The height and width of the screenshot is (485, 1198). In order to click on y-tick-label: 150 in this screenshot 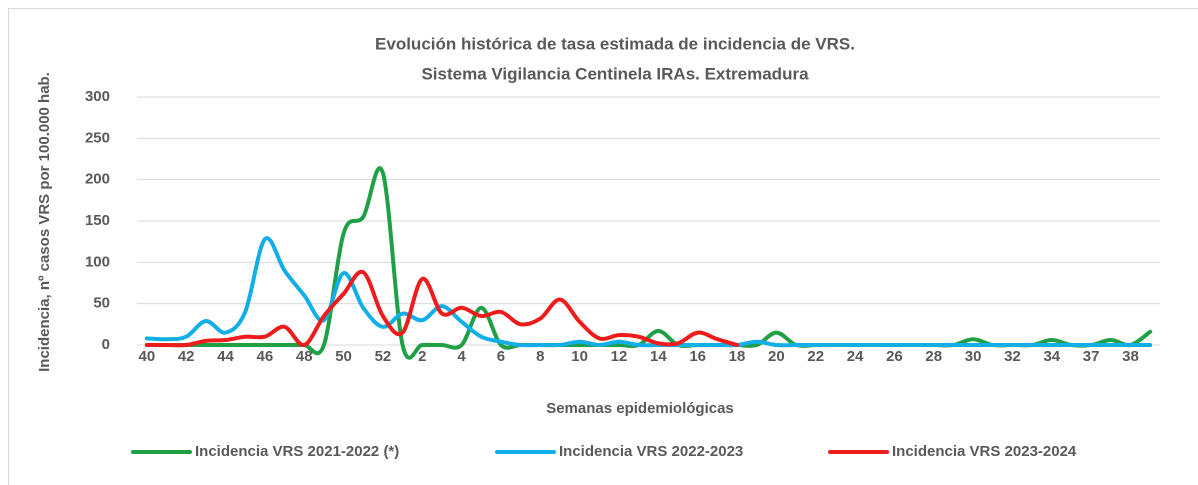, I will do `click(97, 220)`.